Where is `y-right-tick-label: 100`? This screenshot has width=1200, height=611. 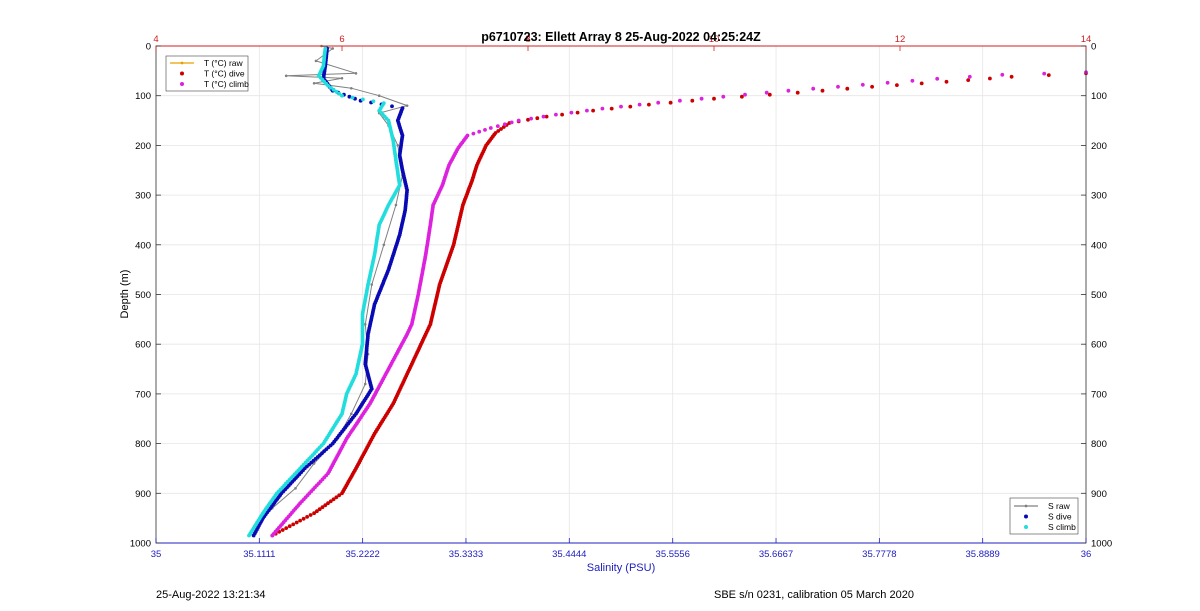 y-right-tick-label: 100 is located at coordinates (1099, 96).